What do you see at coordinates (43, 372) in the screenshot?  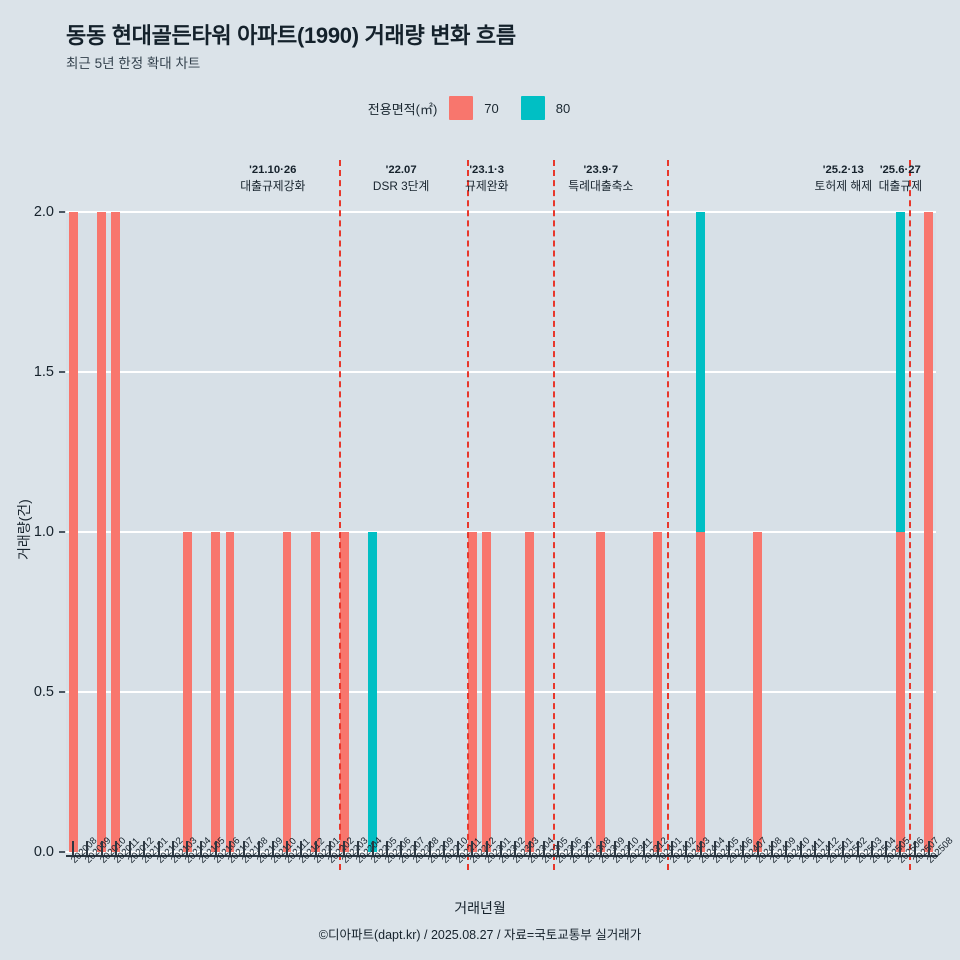 I see `y-tick-label: 1.5` at bounding box center [43, 372].